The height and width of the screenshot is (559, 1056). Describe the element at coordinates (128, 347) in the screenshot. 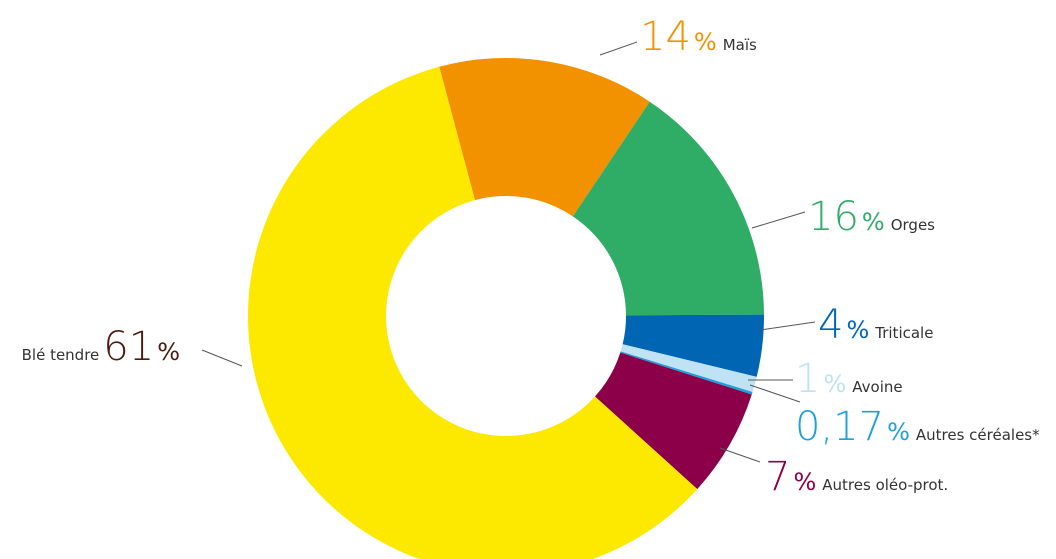

I see `value-label: 61` at that location.